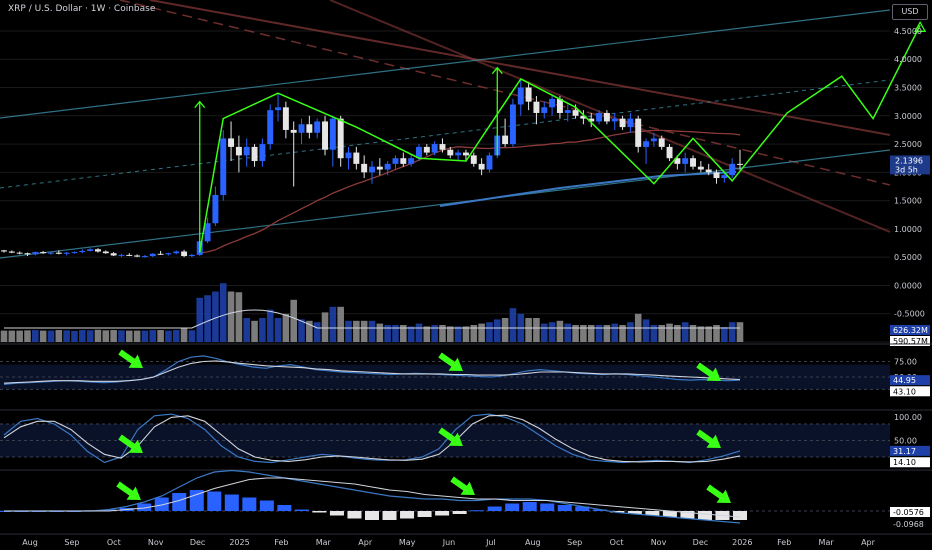 This screenshot has width=932, height=550. What do you see at coordinates (908, 229) in the screenshot?
I see `price-tick-label: 1.0000` at bounding box center [908, 229].